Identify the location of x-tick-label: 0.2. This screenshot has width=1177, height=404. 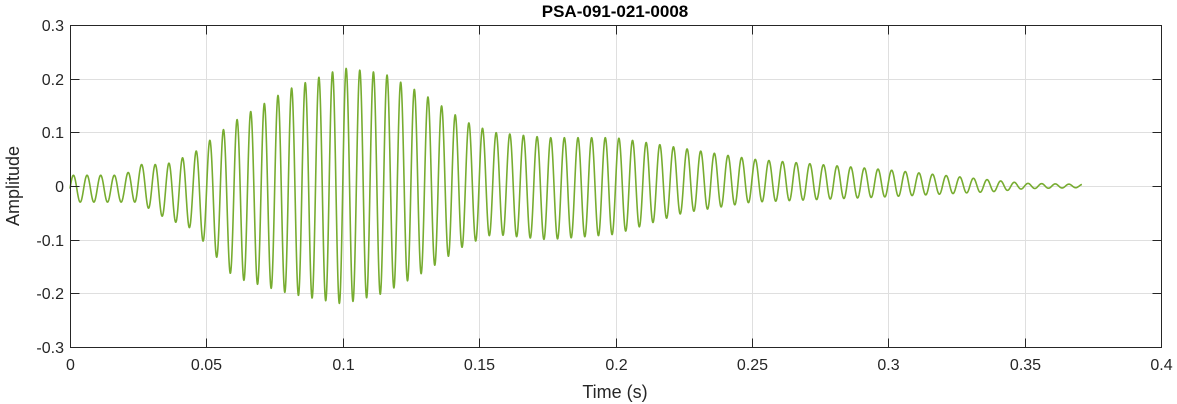
(616, 365).